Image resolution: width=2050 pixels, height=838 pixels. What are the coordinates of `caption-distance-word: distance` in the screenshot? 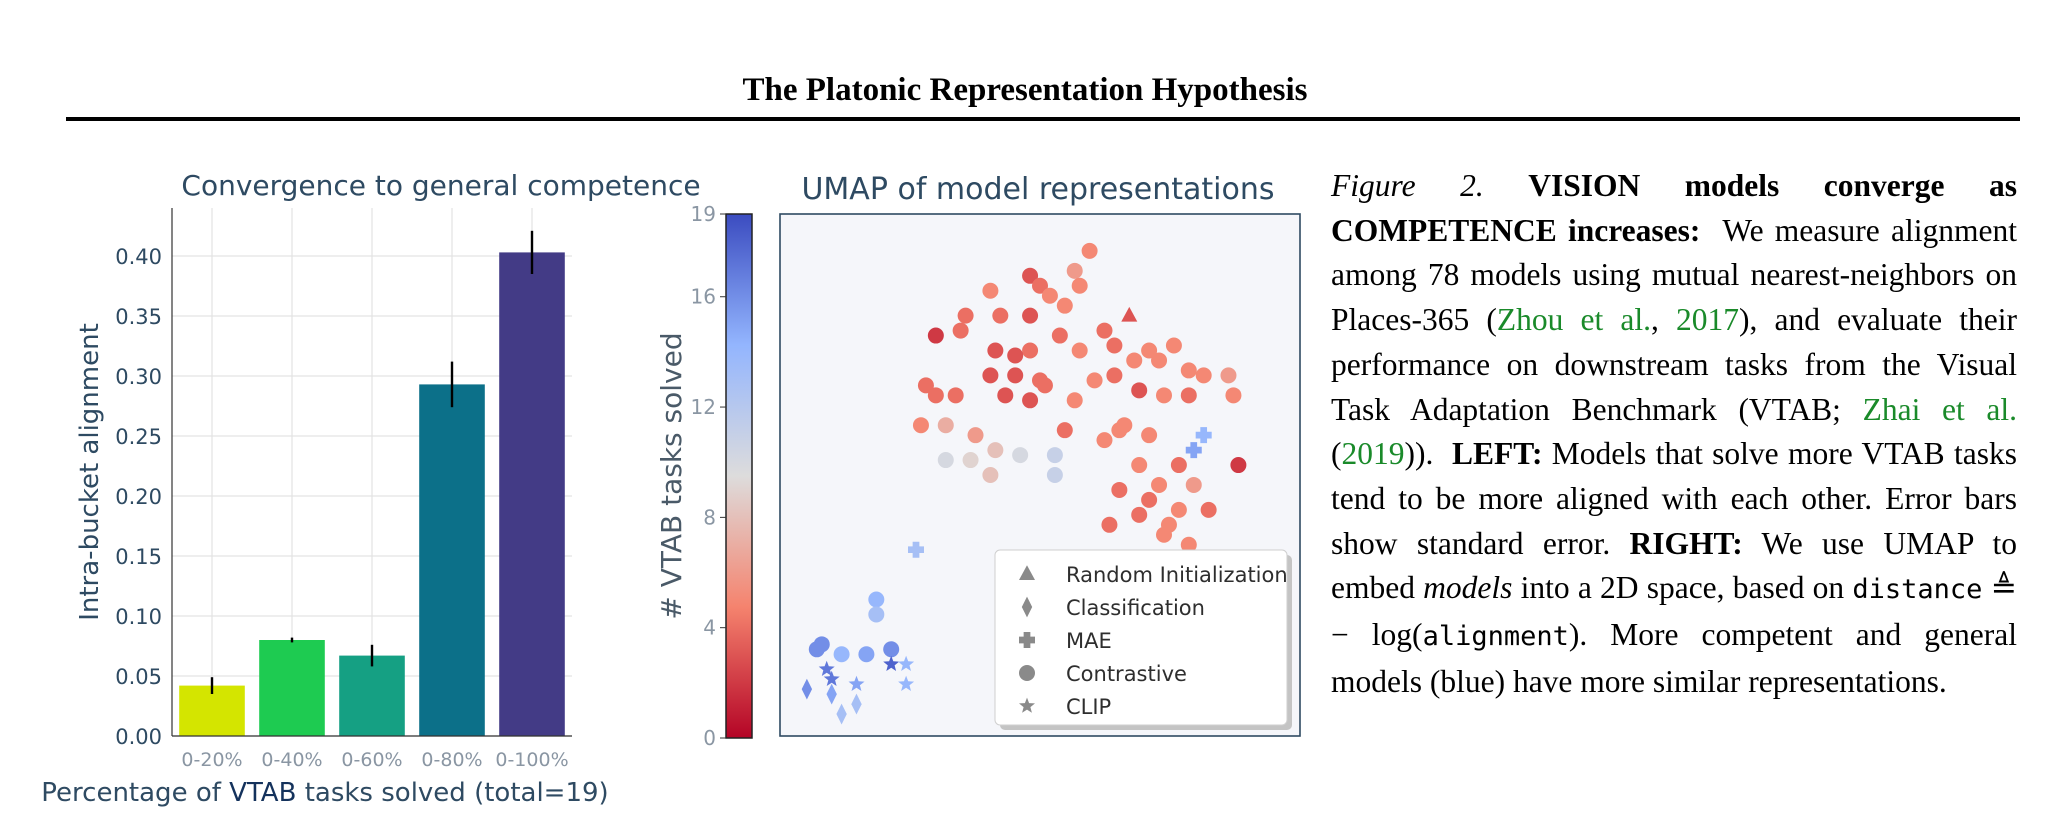 It's located at (1917, 590).